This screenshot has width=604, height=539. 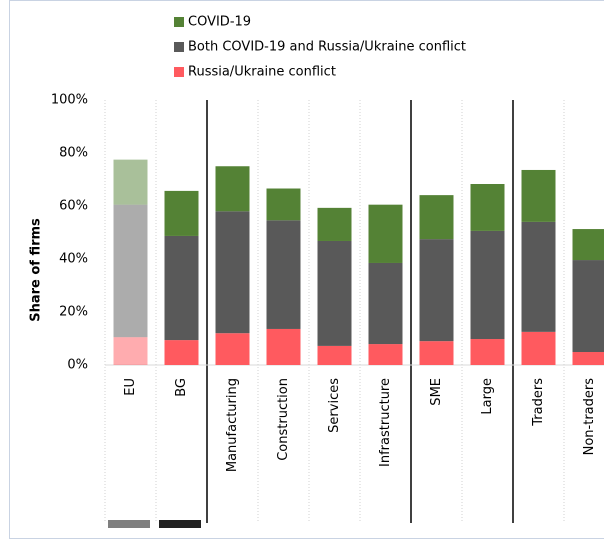 What do you see at coordinates (73, 153) in the screenshot?
I see `y-tick-label: 80%` at bounding box center [73, 153].